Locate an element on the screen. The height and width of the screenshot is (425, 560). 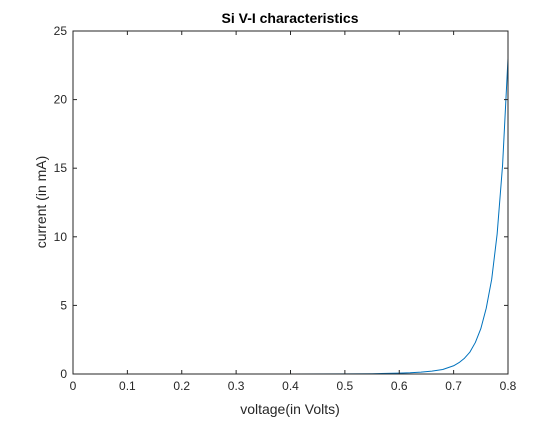
x-tick-label: 0.5 is located at coordinates (345, 386).